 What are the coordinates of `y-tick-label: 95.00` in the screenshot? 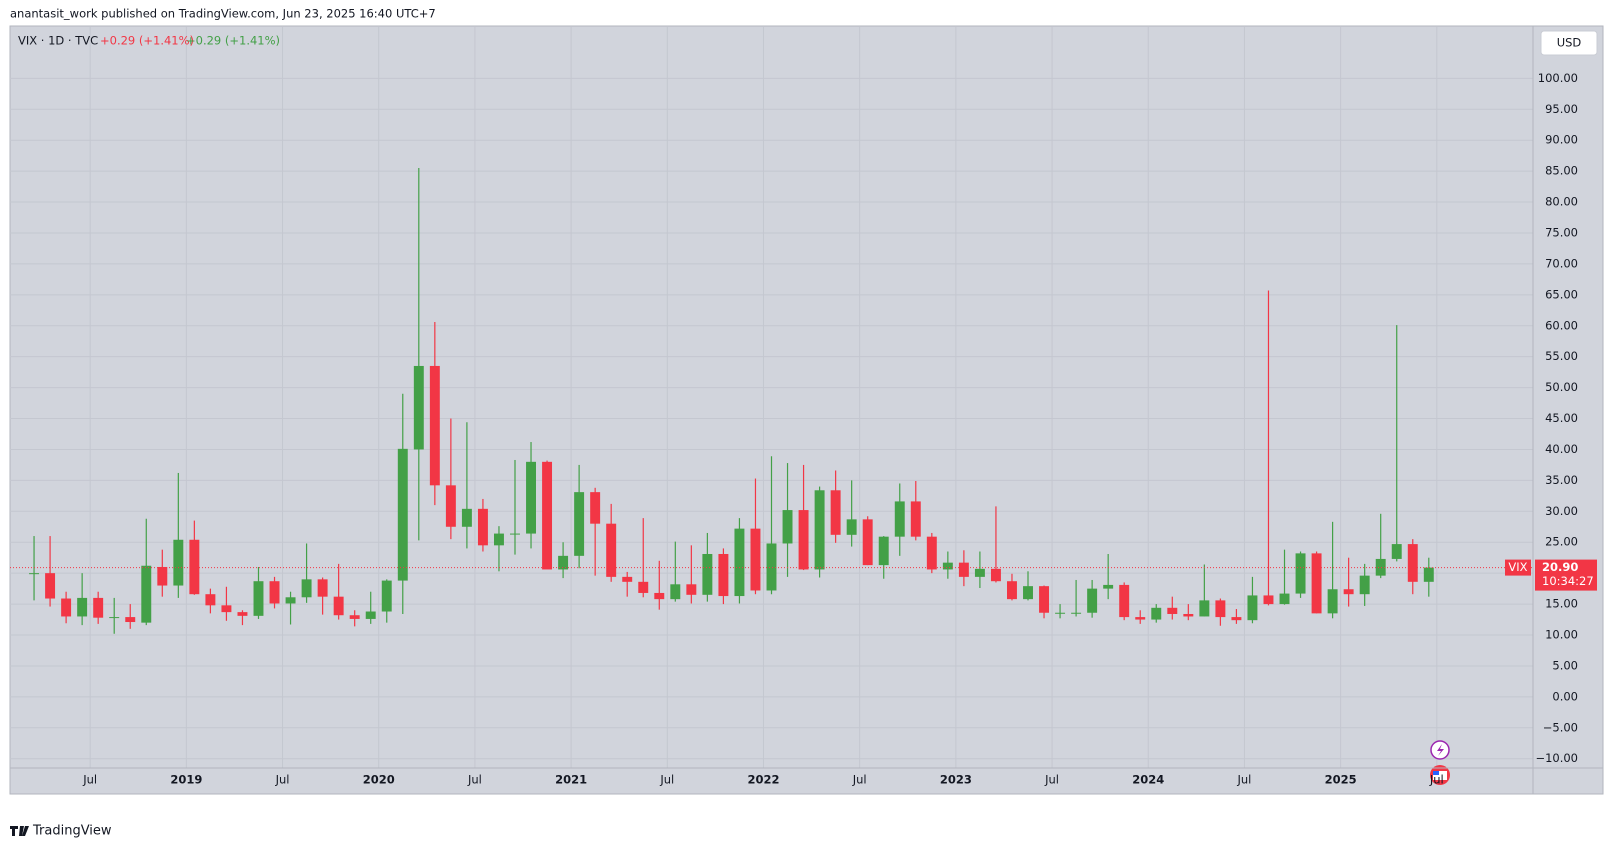 It's located at (1561, 109).